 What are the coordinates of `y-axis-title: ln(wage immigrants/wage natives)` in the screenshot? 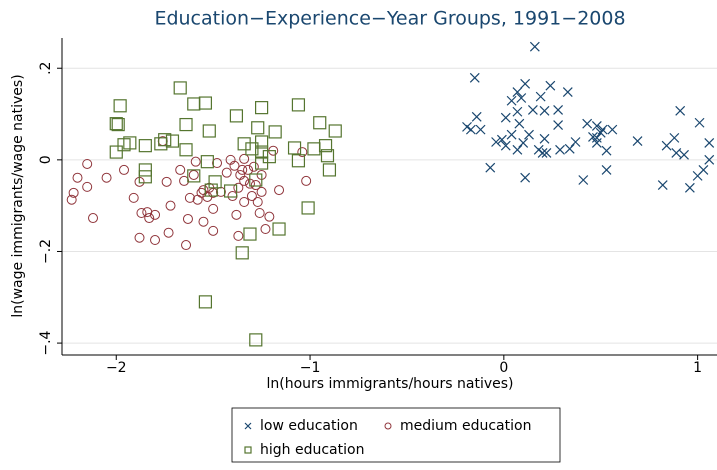 It's located at (18, 195).